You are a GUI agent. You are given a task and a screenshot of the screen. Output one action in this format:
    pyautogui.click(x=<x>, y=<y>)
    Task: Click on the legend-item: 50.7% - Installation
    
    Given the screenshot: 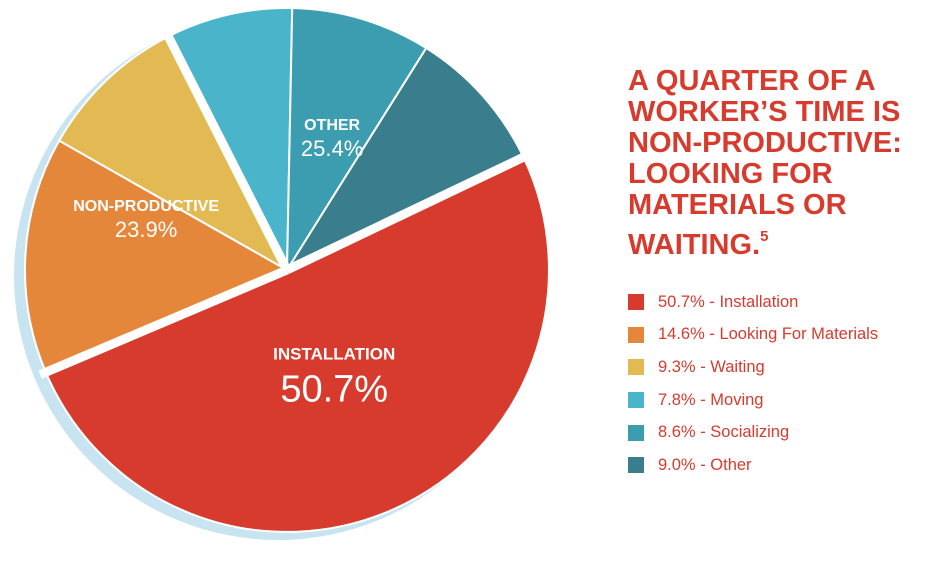 What is the action you would take?
    pyautogui.click(x=753, y=302)
    